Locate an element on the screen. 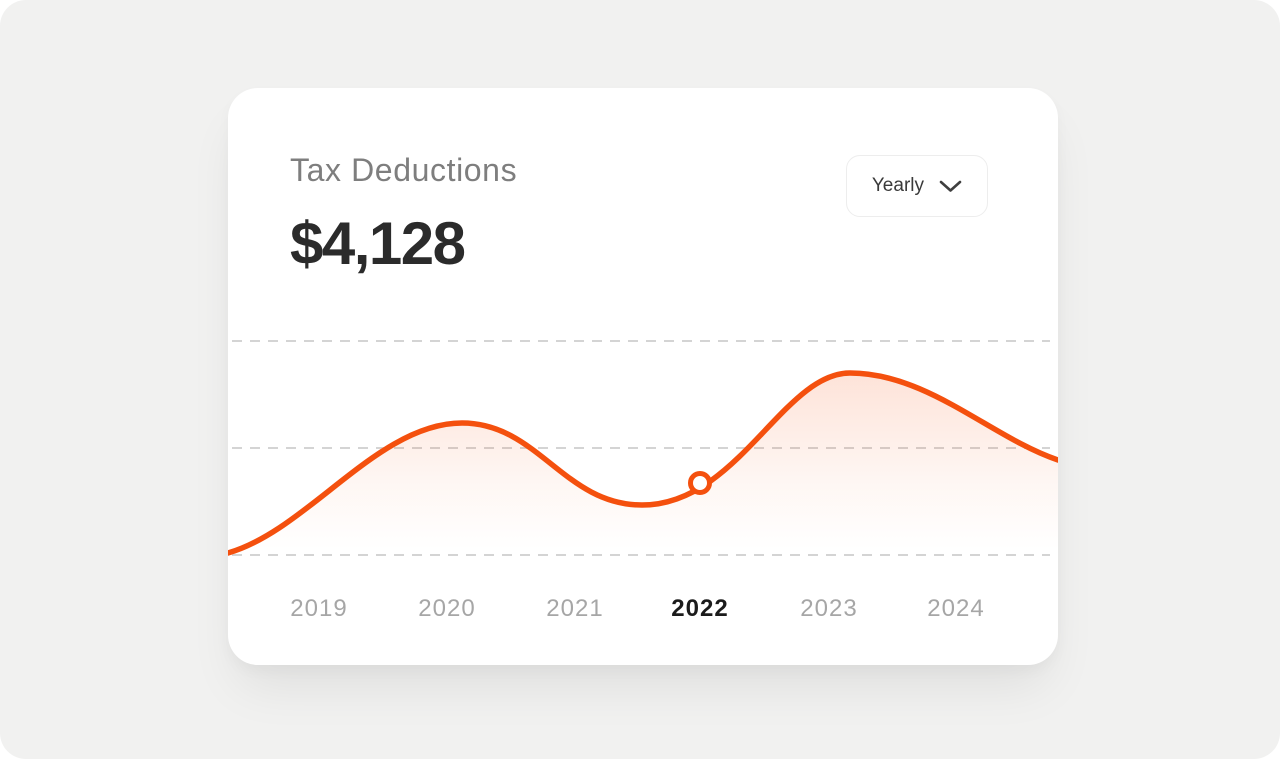 The height and width of the screenshot is (759, 1280). x-axis-label-2024: 2024 is located at coordinates (956, 608).